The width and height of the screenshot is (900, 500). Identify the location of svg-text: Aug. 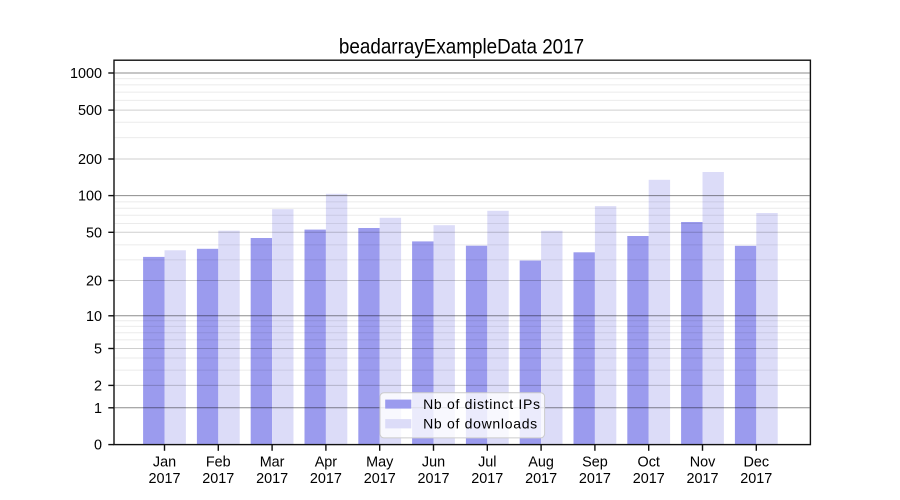
(541, 462).